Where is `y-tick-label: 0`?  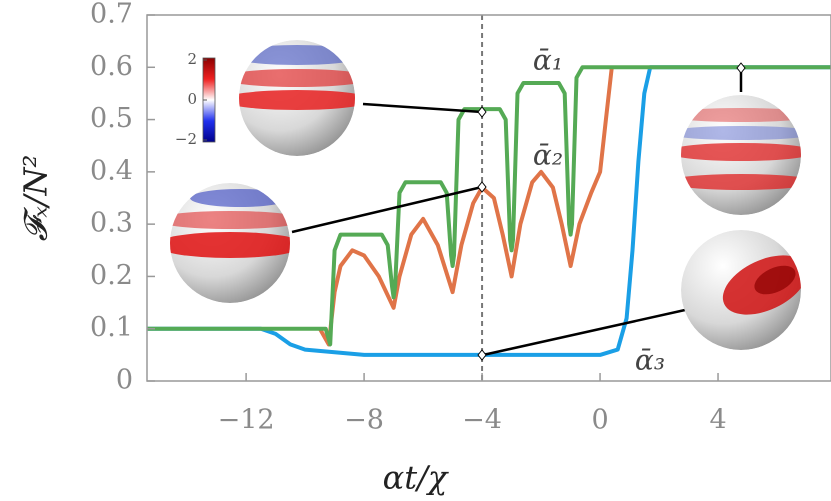
y-tick-label: 0 is located at coordinates (124, 380).